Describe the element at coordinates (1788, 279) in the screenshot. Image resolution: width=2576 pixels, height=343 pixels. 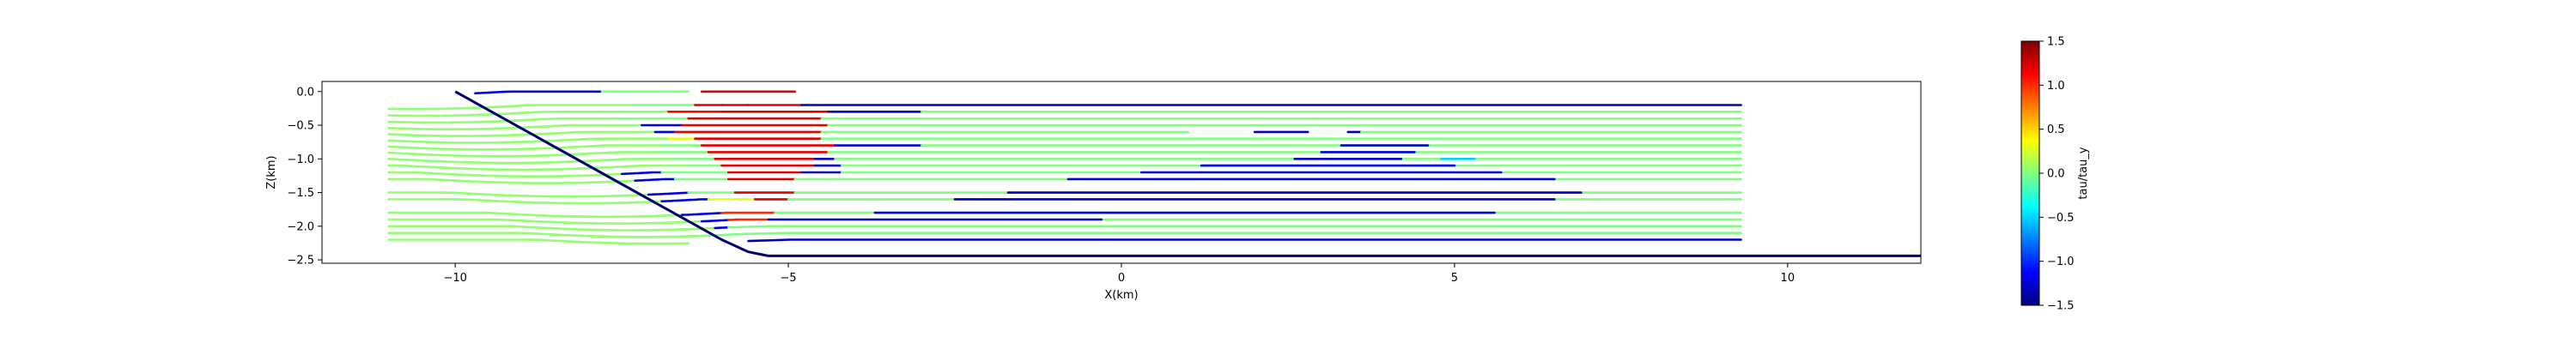
I see `x-tick-label: 10` at that location.